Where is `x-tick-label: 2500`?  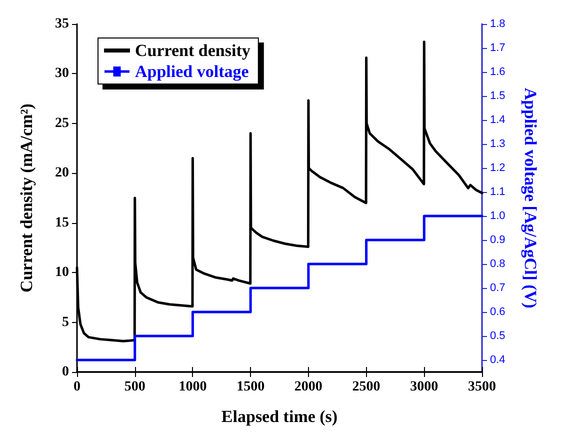
x-tick-label: 2500 is located at coordinates (366, 387).